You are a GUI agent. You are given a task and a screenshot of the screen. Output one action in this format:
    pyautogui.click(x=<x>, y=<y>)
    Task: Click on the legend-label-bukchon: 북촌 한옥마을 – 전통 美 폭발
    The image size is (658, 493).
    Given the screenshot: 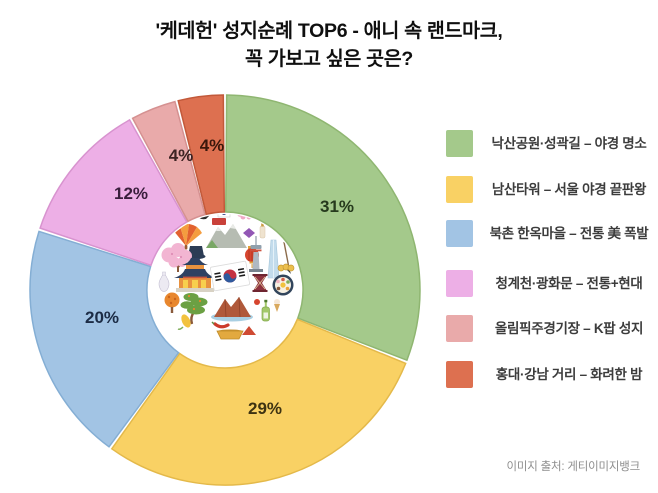 What is the action you would take?
    pyautogui.click(x=569, y=233)
    